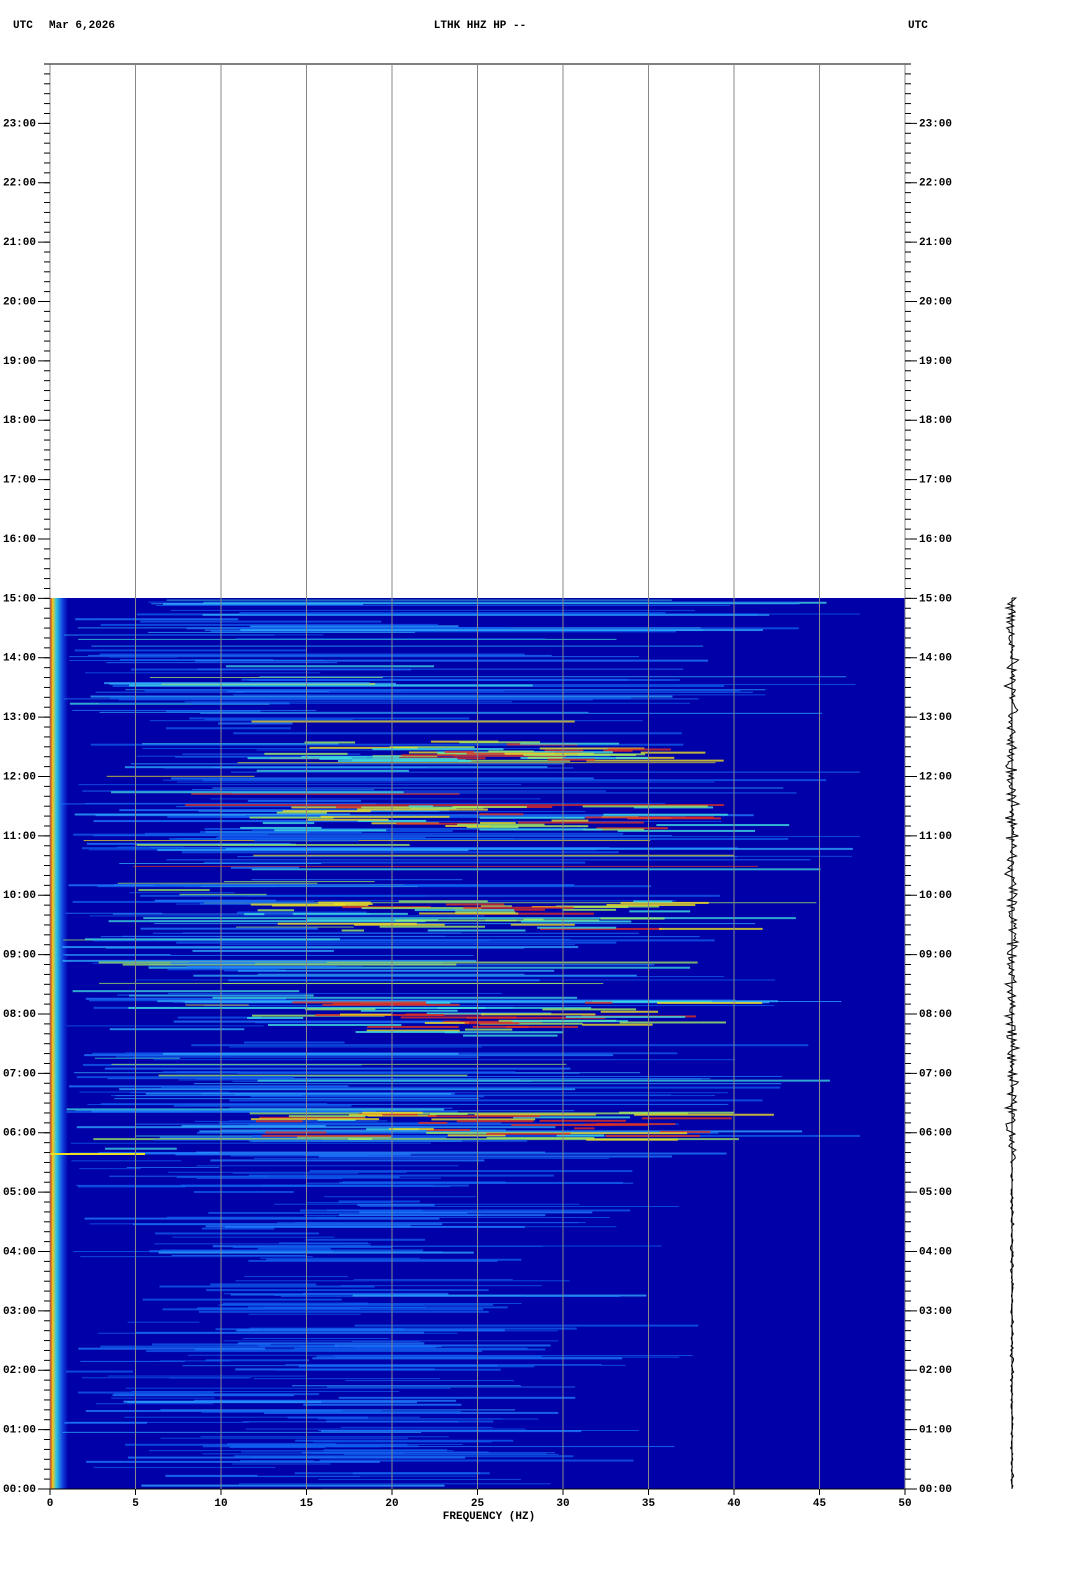  Describe the element at coordinates (23, 26) in the screenshot. I see `time-zone-left: UTC` at that location.